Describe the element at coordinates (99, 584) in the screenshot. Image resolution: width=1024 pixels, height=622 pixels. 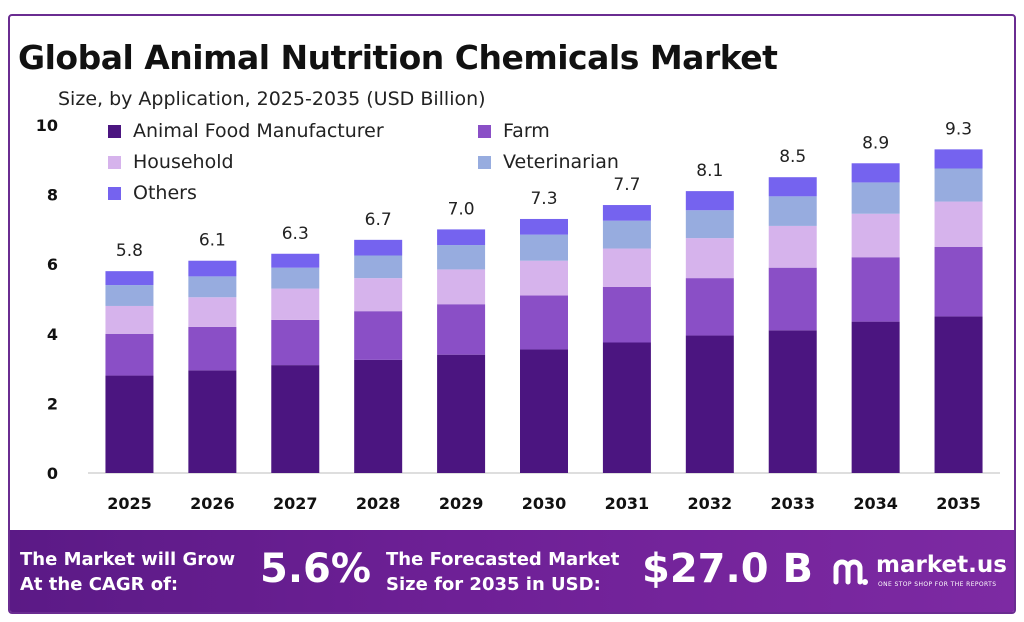
I see `cagr-caption-line2: At the CAGR of:` at that location.